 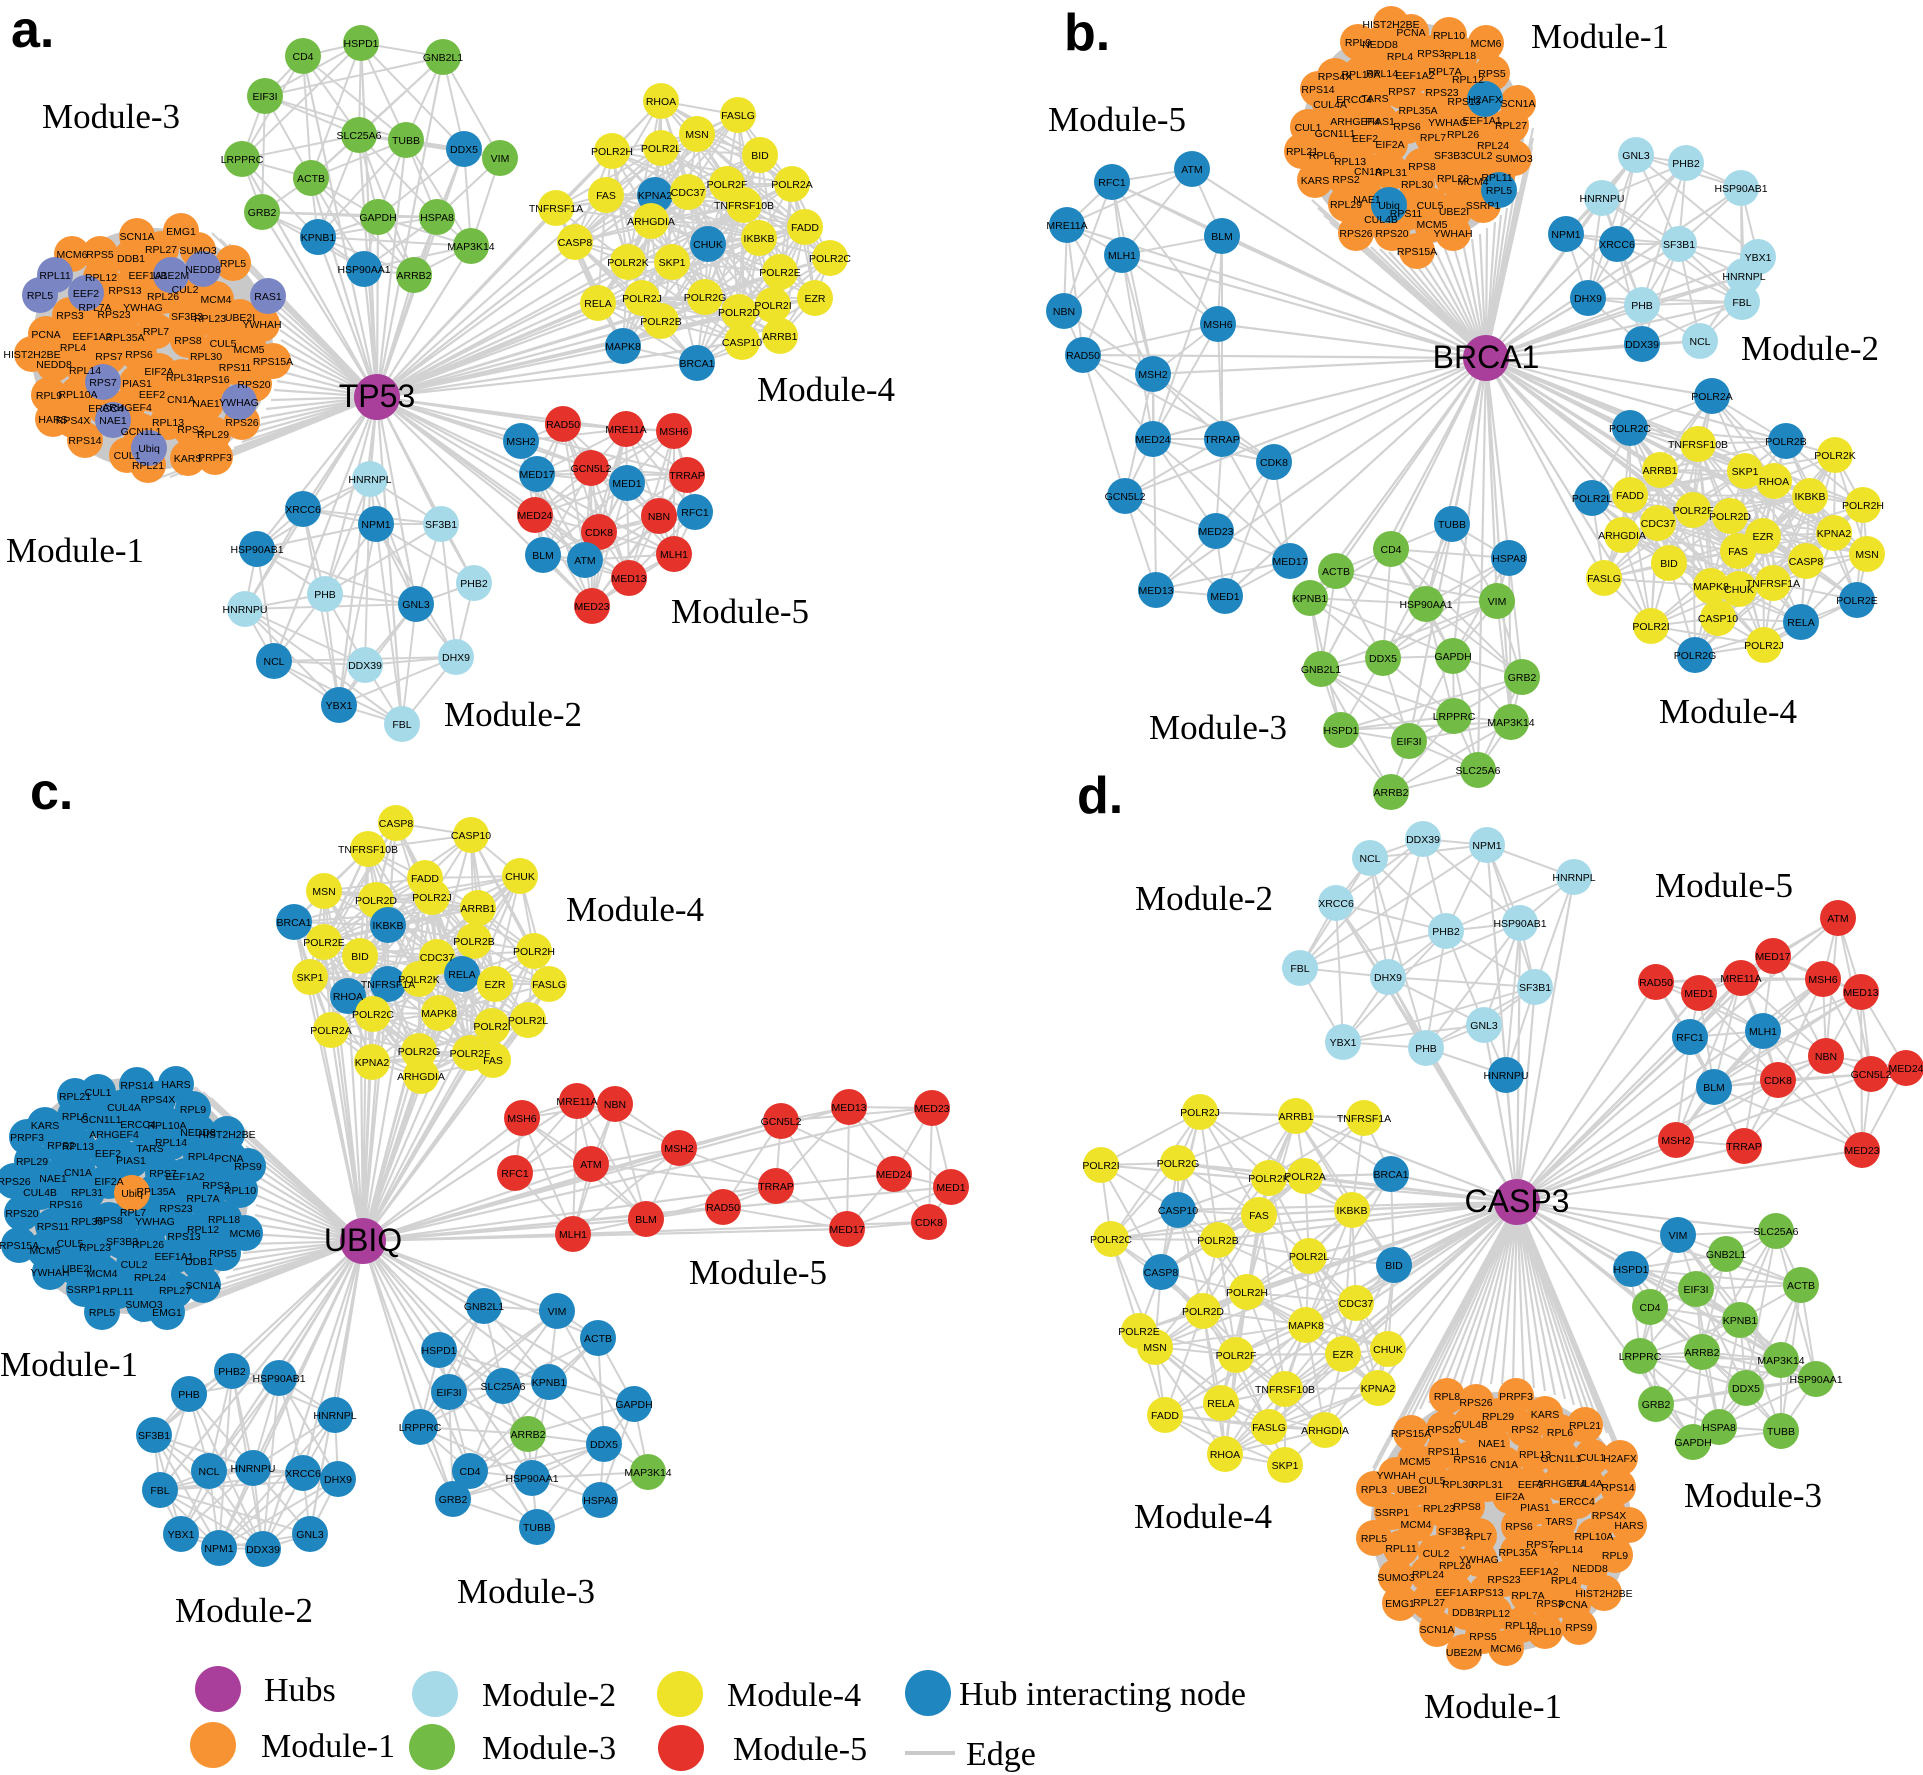 What do you see at coordinates (1380, 122) in the screenshot?
I see `svg-text: PIAS1` at bounding box center [1380, 122].